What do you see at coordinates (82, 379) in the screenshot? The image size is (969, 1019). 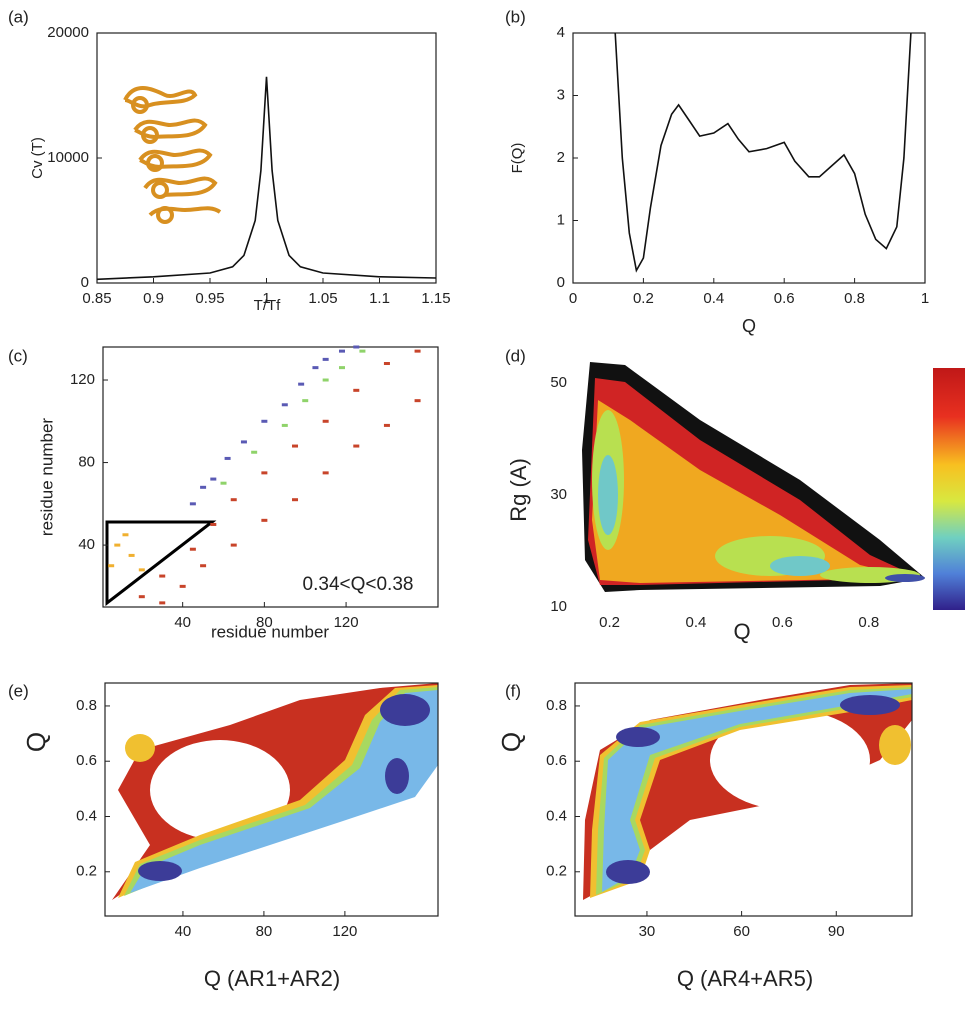 I see `y-tick-label: 120` at bounding box center [82, 379].